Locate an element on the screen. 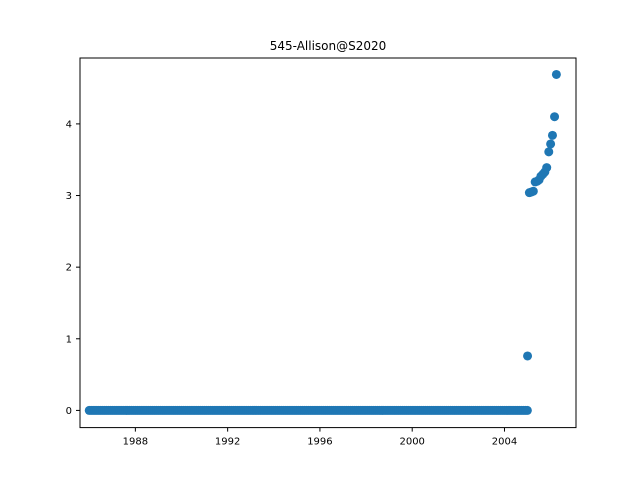  y-tick-label: 0 is located at coordinates (69, 411).